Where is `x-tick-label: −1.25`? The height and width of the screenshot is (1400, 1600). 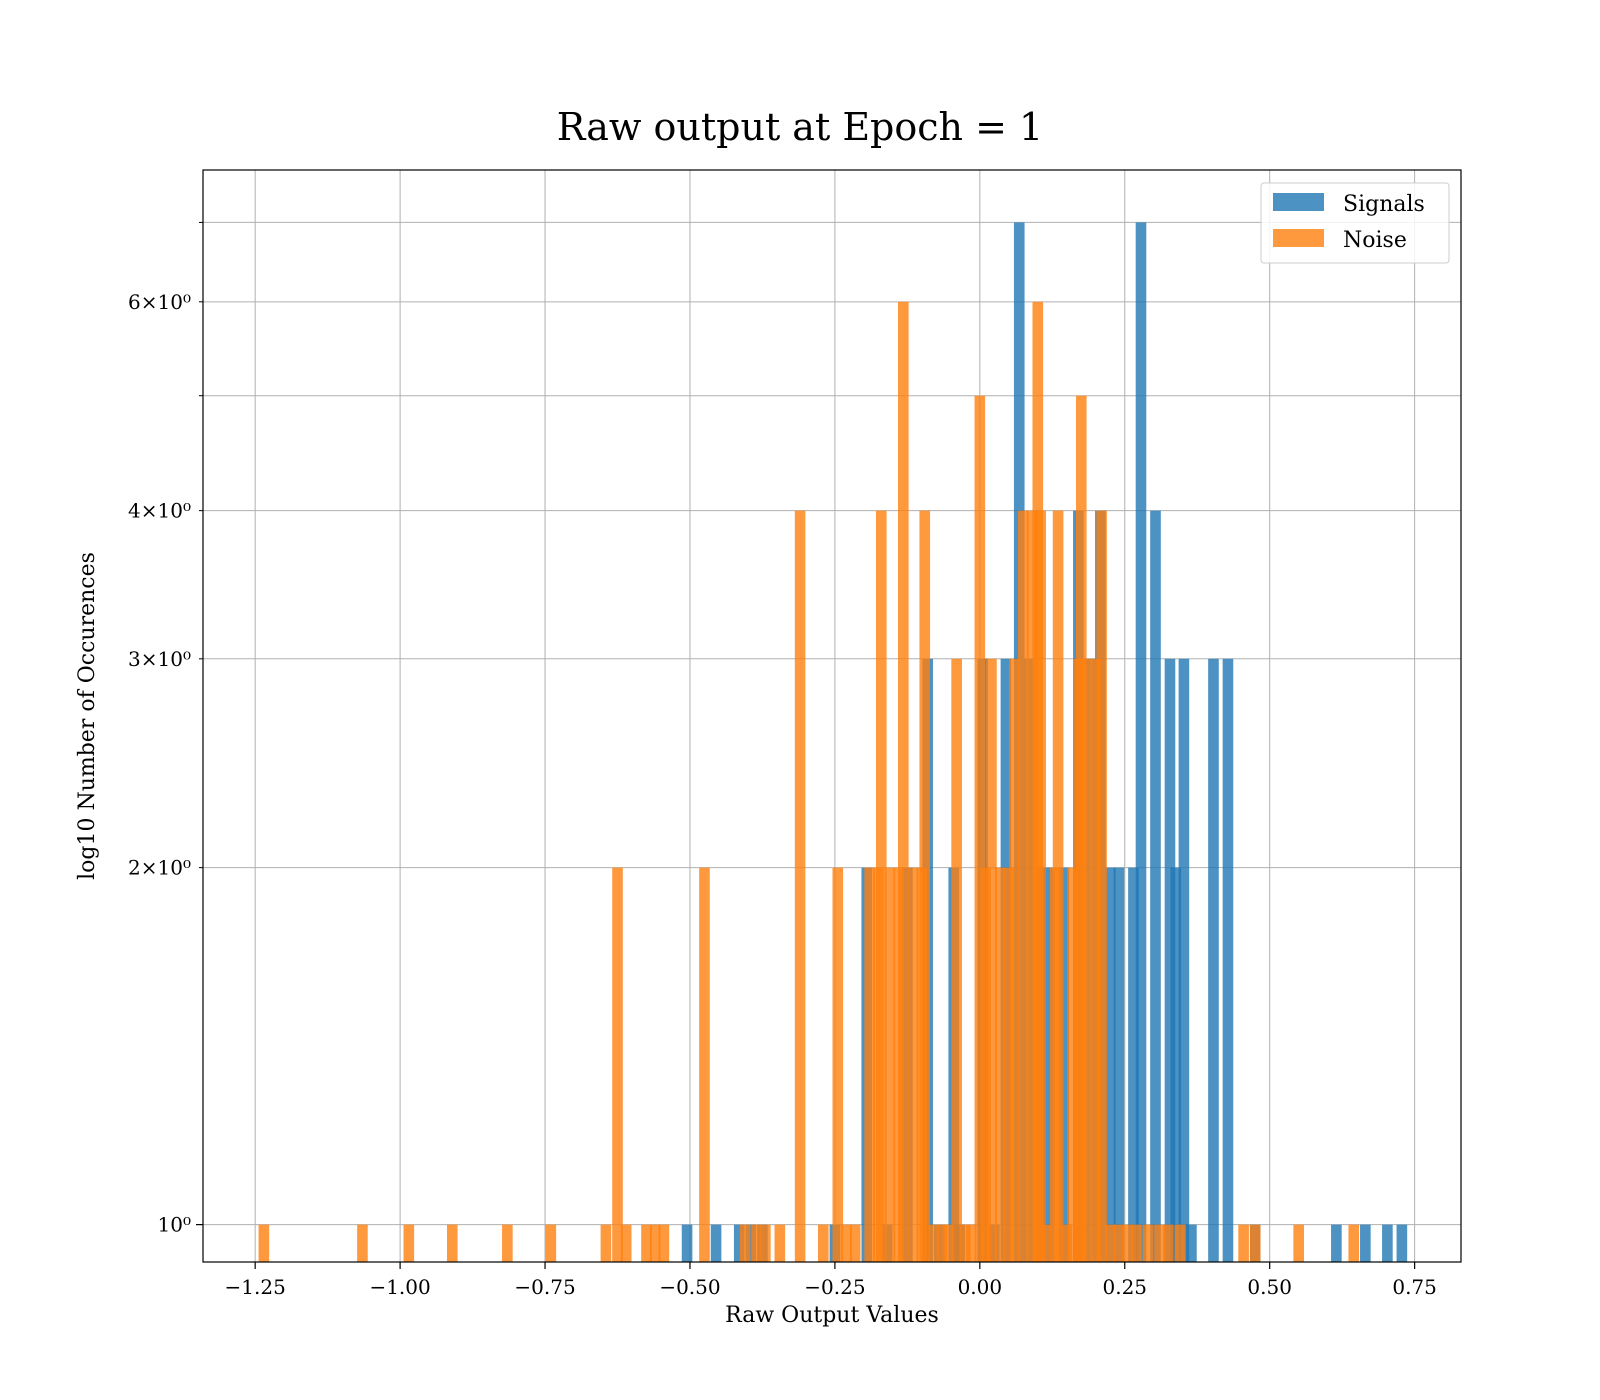 x-tick-label: −1.25 is located at coordinates (255, 1287).